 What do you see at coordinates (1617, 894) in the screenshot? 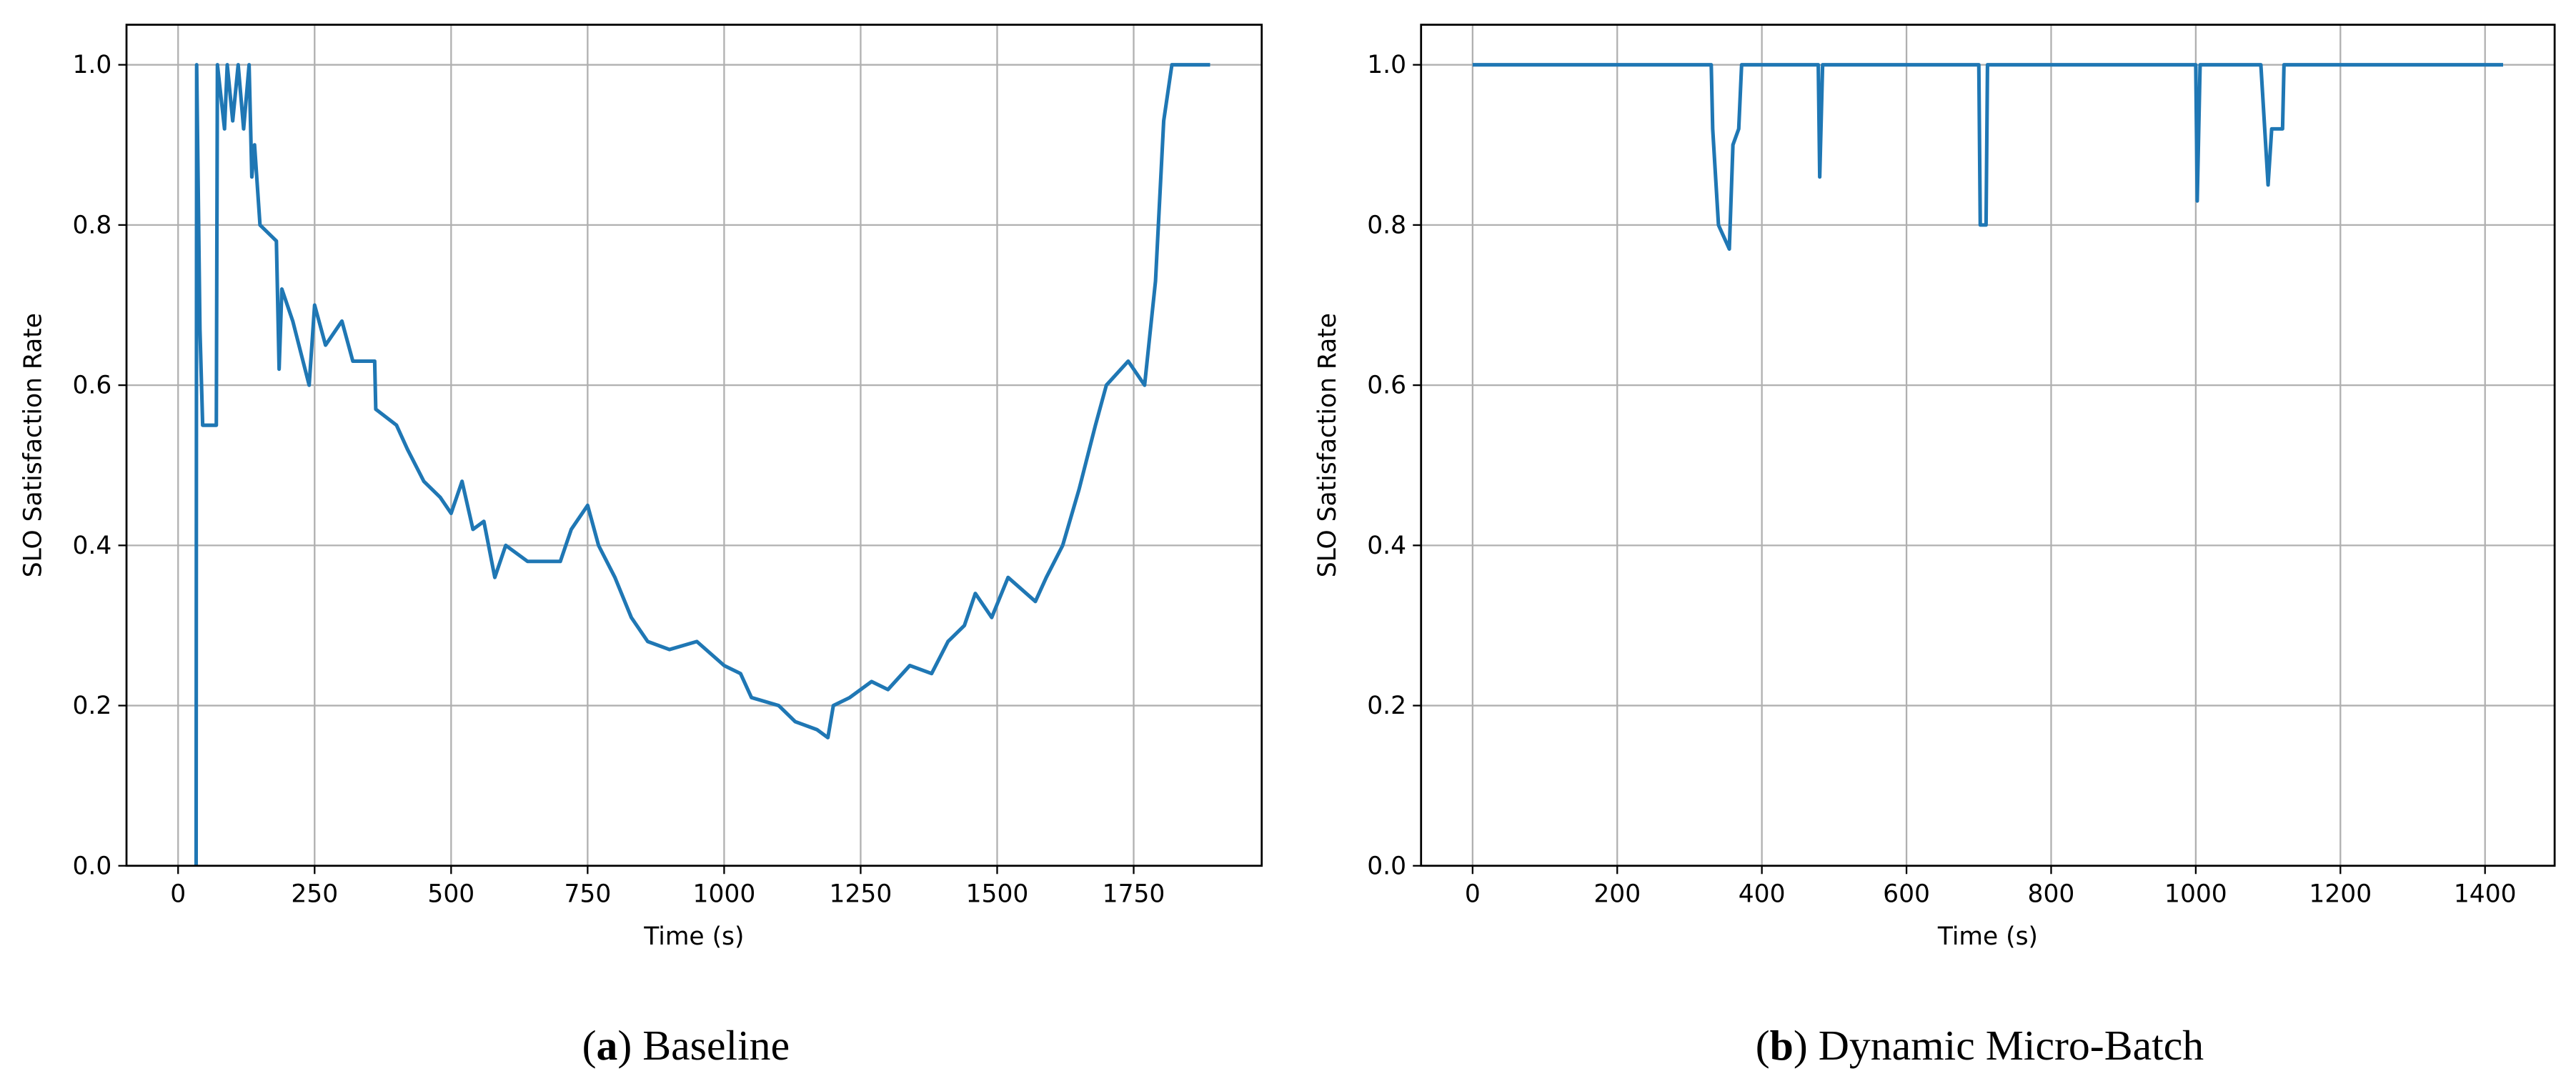
I see `x-tick-label: 200` at bounding box center [1617, 894].